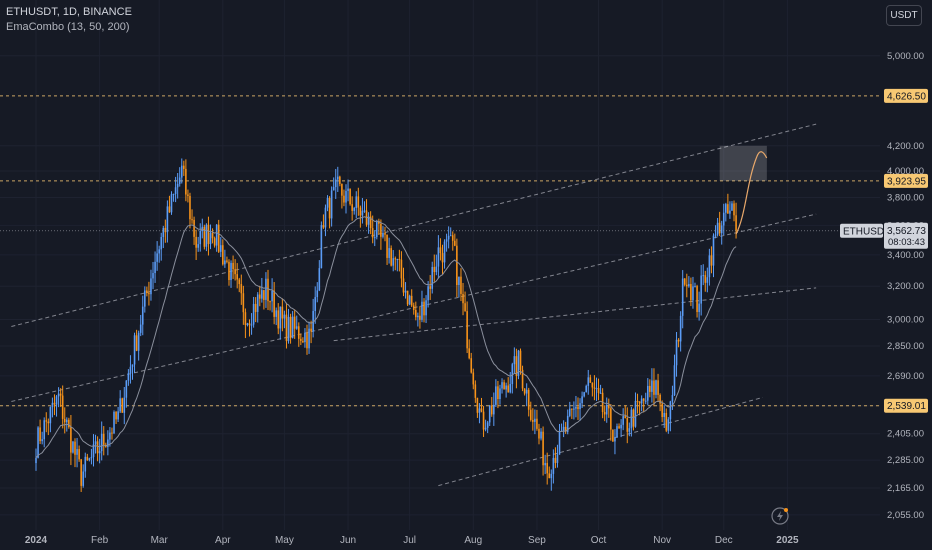 The width and height of the screenshot is (932, 550). Describe the element at coordinates (600, 441) in the screenshot. I see `channel-line-lower` at that location.